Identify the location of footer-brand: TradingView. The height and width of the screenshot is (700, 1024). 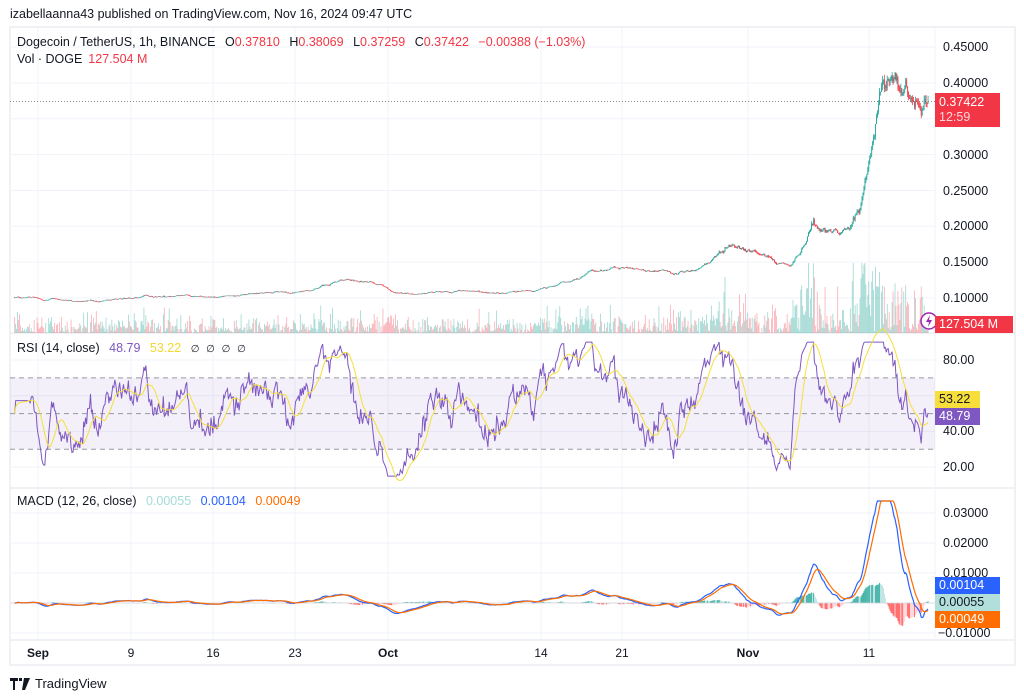
(58, 683).